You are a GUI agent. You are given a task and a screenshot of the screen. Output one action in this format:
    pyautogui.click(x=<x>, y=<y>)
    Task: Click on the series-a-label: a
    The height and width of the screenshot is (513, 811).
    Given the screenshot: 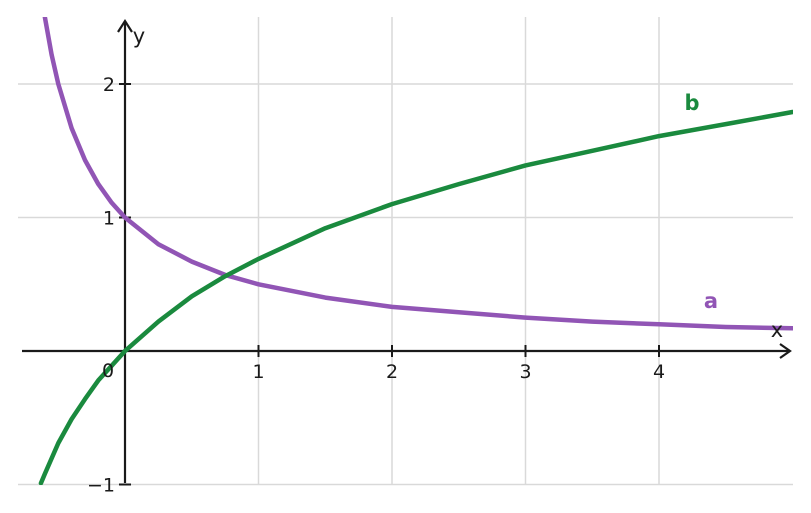 What is the action you would take?
    pyautogui.click(x=711, y=301)
    